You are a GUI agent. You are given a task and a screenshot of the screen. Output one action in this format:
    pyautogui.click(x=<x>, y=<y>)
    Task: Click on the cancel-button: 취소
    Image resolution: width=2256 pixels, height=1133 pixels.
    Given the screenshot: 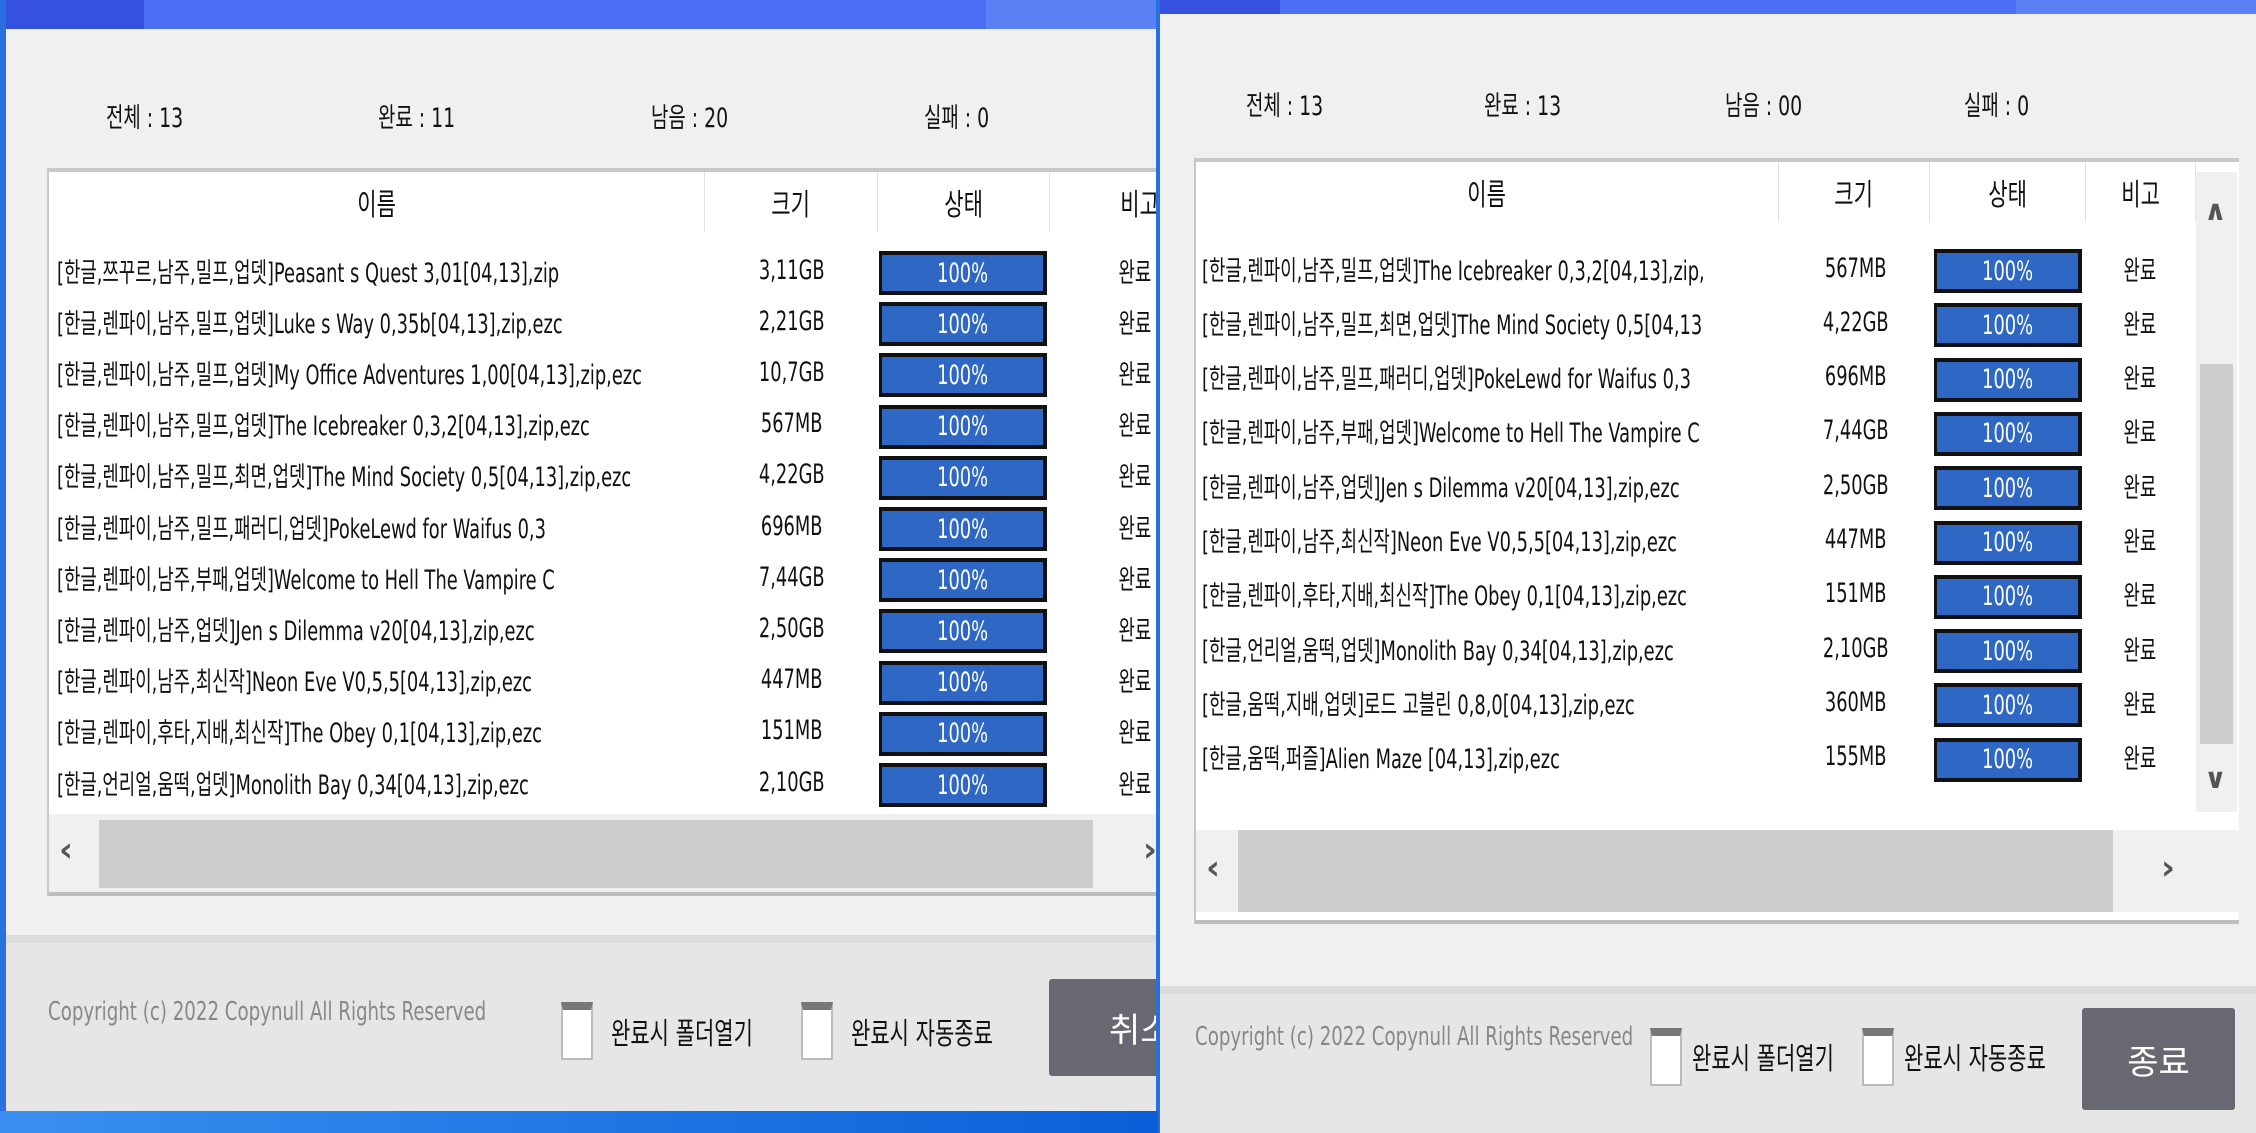 What is the action you would take?
    pyautogui.click(x=1102, y=1027)
    